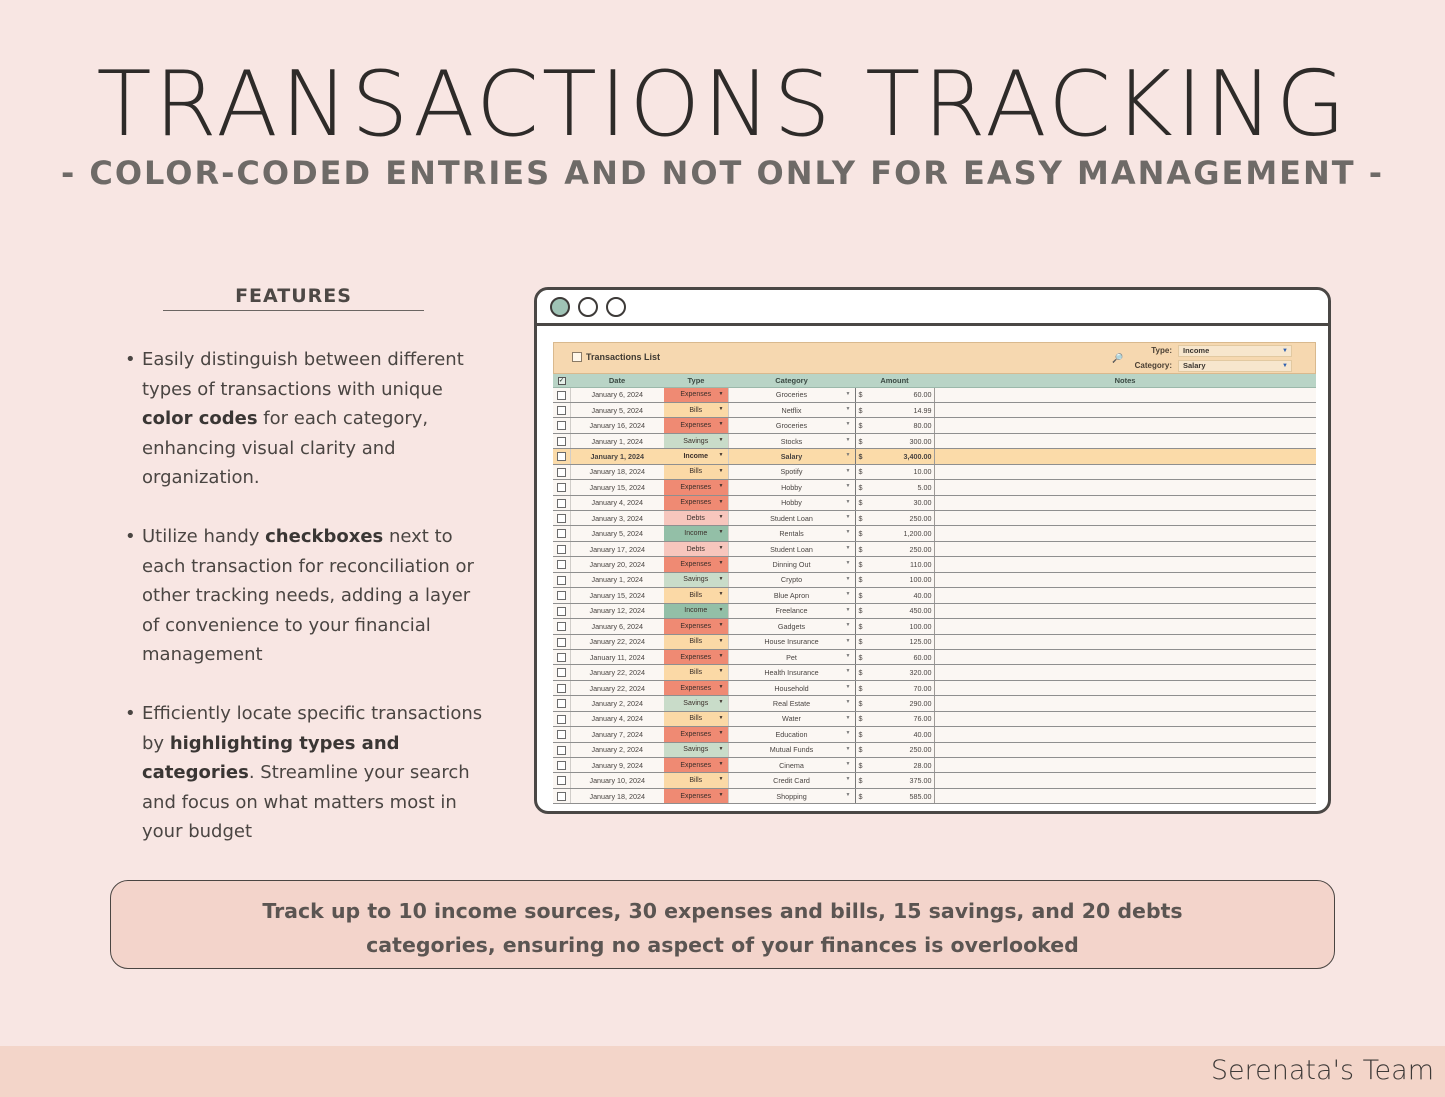 This screenshot has height=1097, width=1445. I want to click on table-row: January 9, 2024 Expenses ▼ Cinema ▼ $28.00, so click(934, 765).